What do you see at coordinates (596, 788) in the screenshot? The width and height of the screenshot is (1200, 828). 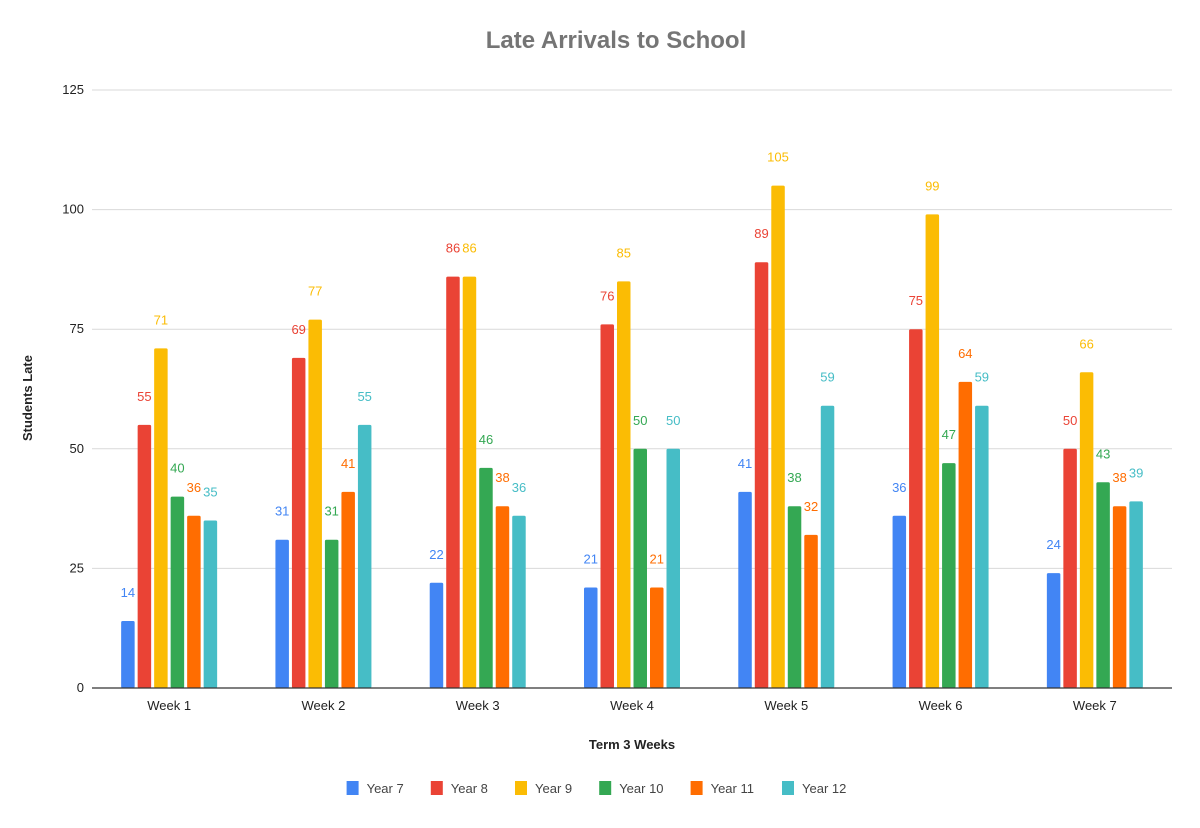 I see `legend: Year 7 Year 8 Year 9 Year 10 Year 11 Year 12` at bounding box center [596, 788].